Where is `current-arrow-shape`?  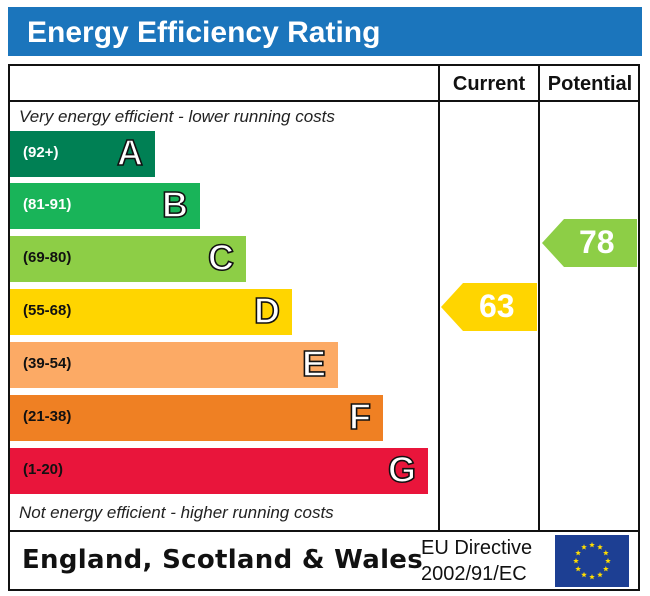 current-arrow-shape is located at coordinates (489, 307).